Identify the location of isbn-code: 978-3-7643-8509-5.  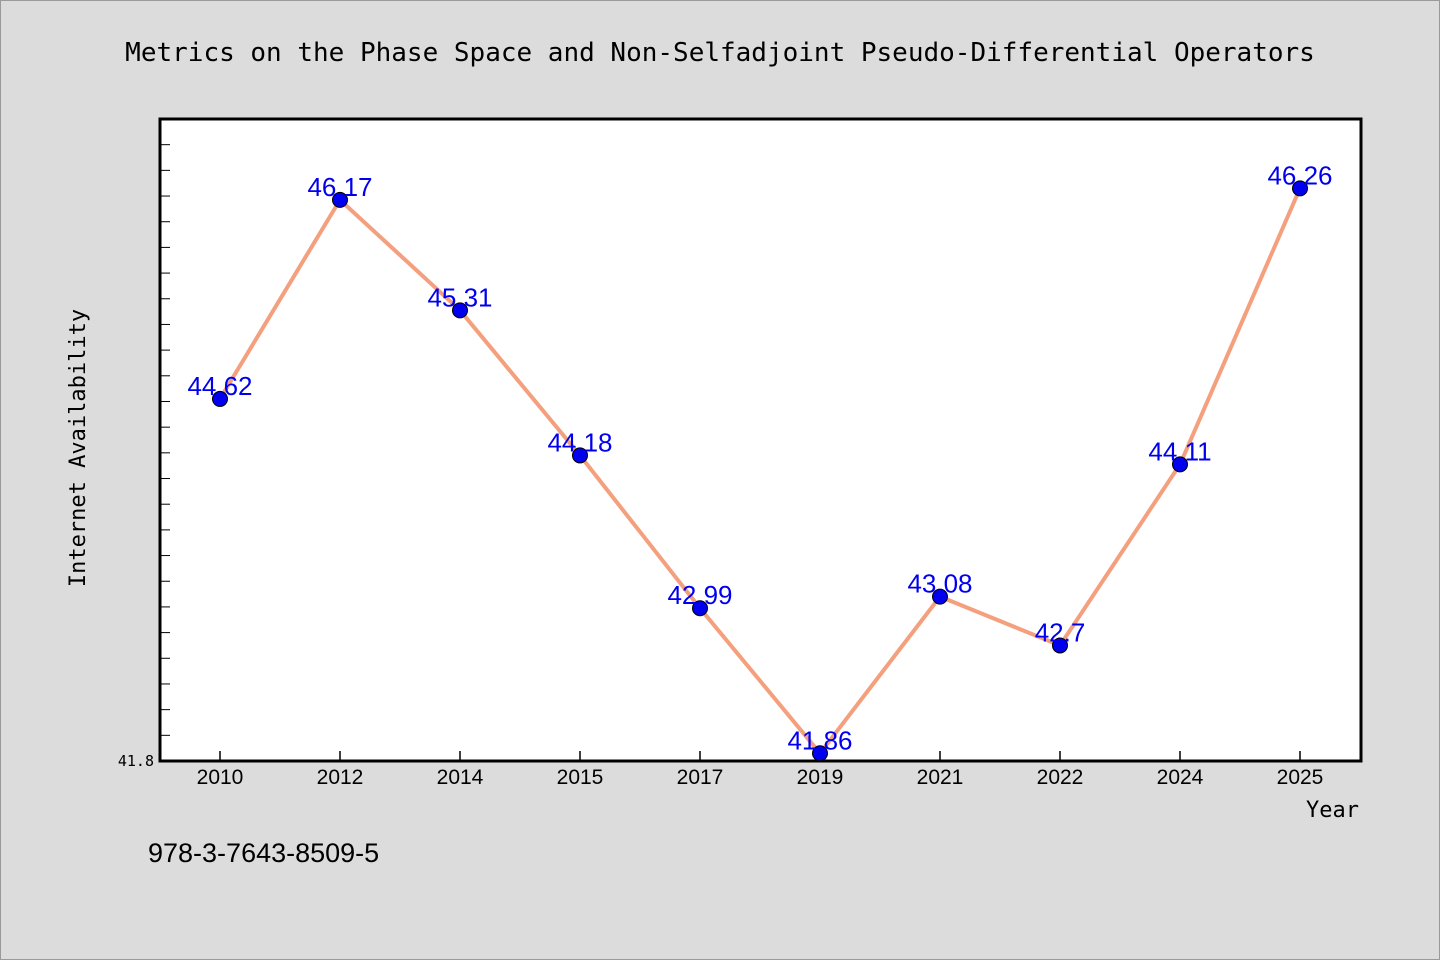
(263, 853).